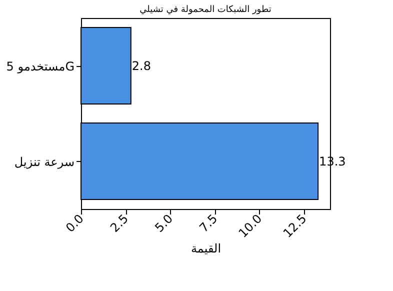 The image size is (393, 291). What do you see at coordinates (206, 249) in the screenshot?
I see `x-axis-title: القيمة` at bounding box center [206, 249].